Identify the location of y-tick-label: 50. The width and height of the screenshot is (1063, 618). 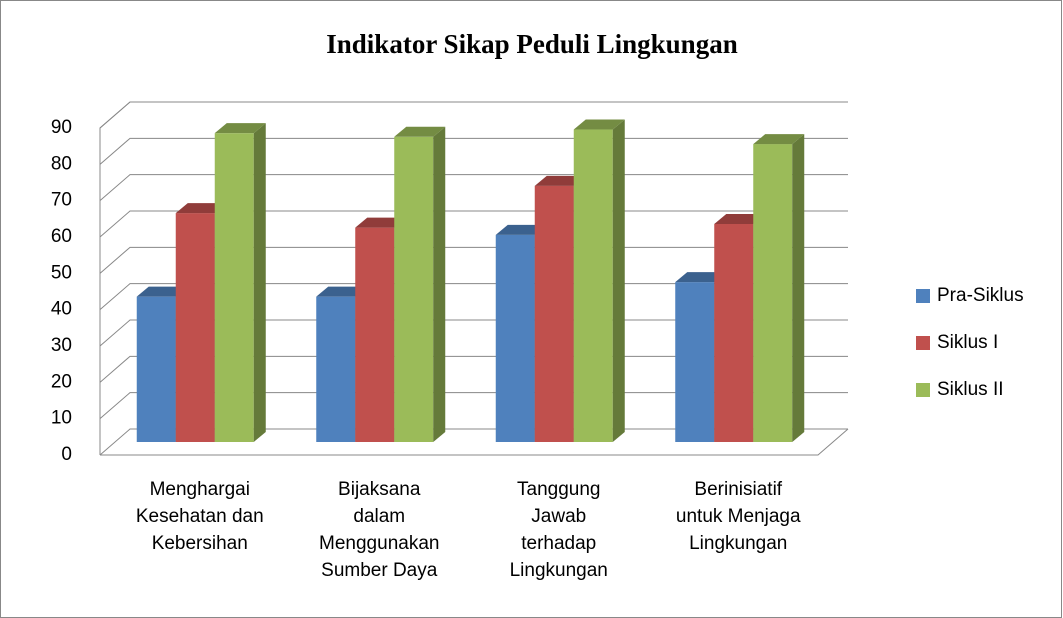
(61, 272).